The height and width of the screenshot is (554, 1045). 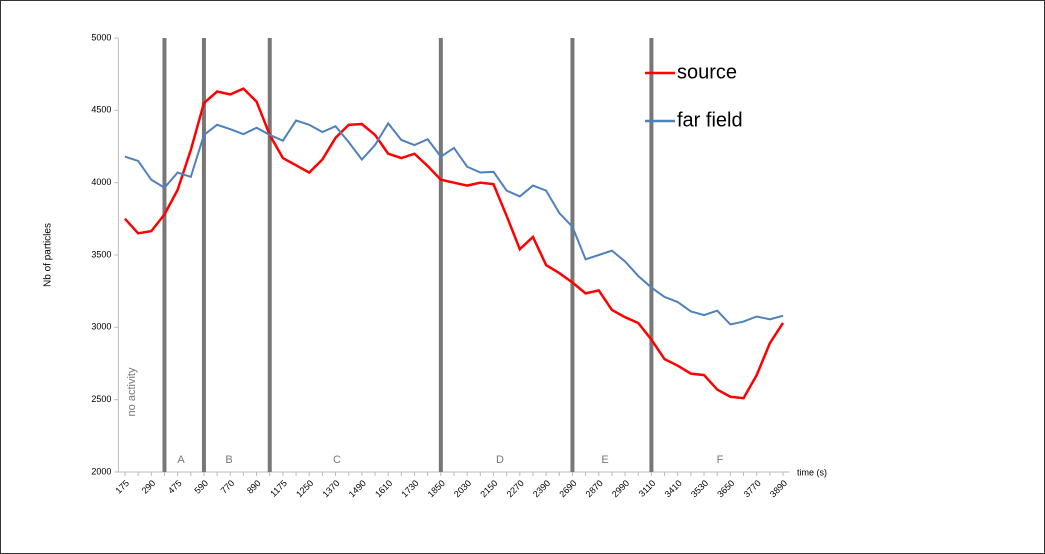 I want to click on phase-label: no activity, so click(x=132, y=391).